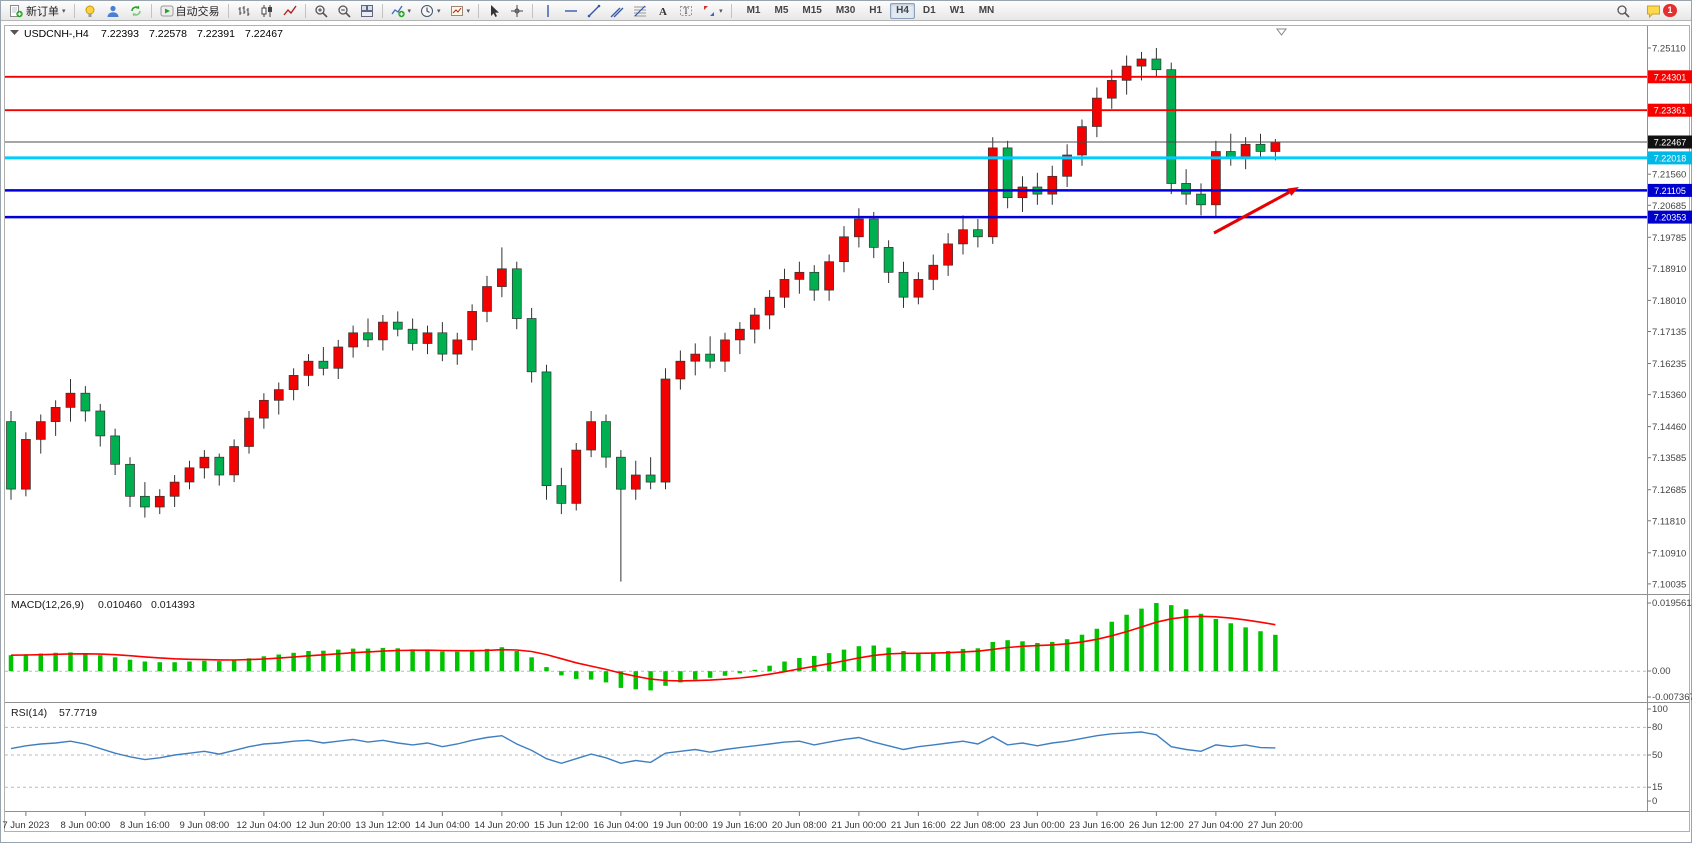  What do you see at coordinates (494, 11) in the screenshot?
I see `cursor-button` at bounding box center [494, 11].